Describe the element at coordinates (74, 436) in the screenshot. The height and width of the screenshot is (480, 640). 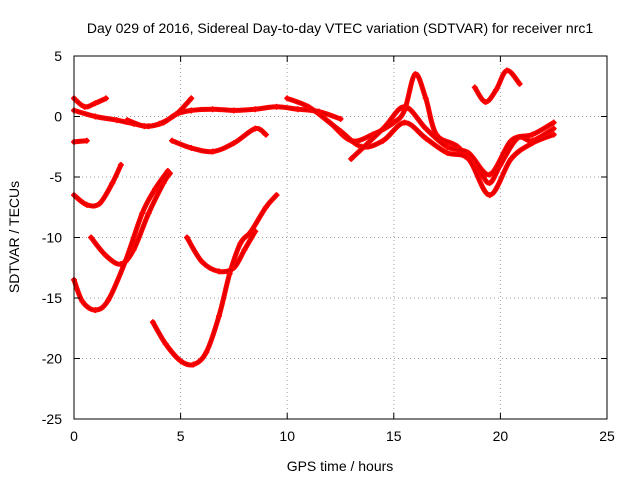
I see `x-tick-label: 0` at that location.